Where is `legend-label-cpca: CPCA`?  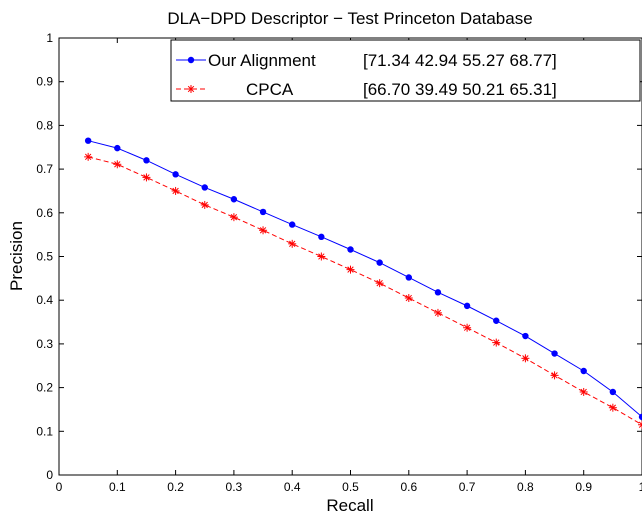
legend-label-cpca: CPCA is located at coordinates (270, 89).